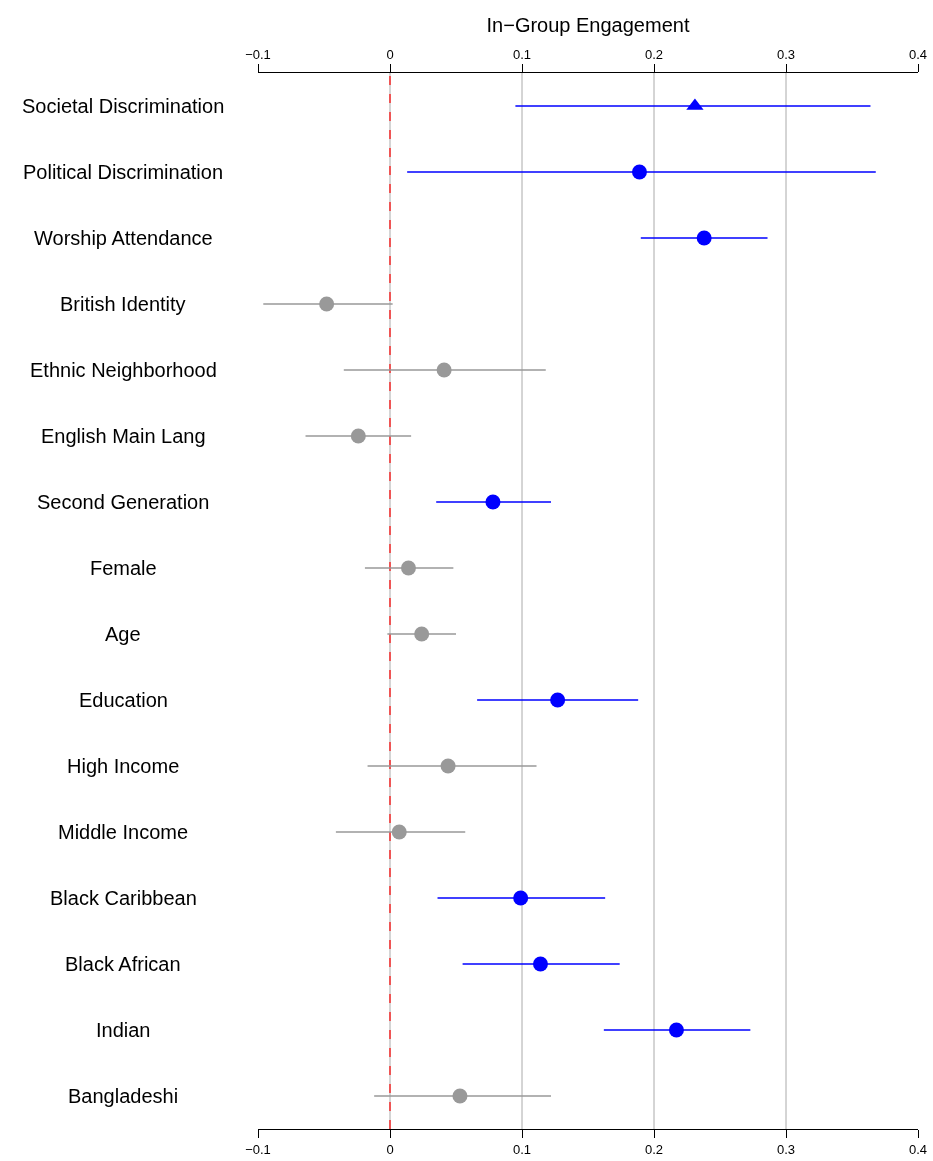 This screenshot has width=933, height=1161. What do you see at coordinates (123, 436) in the screenshot?
I see `y-tick-label: English Main Lang` at bounding box center [123, 436].